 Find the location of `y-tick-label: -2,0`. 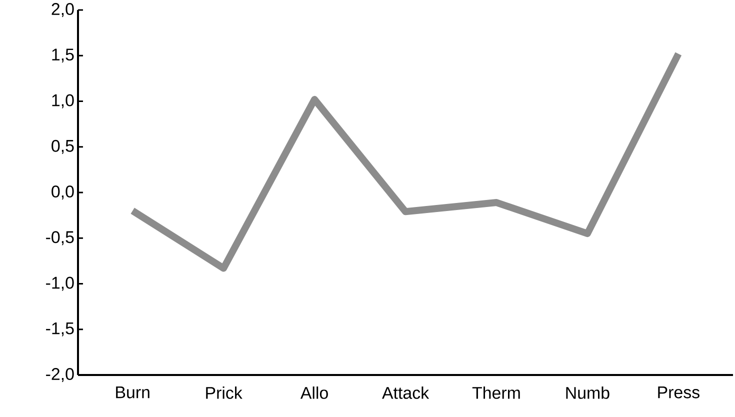

y-tick-label: -2,0 is located at coordinates (60, 375).